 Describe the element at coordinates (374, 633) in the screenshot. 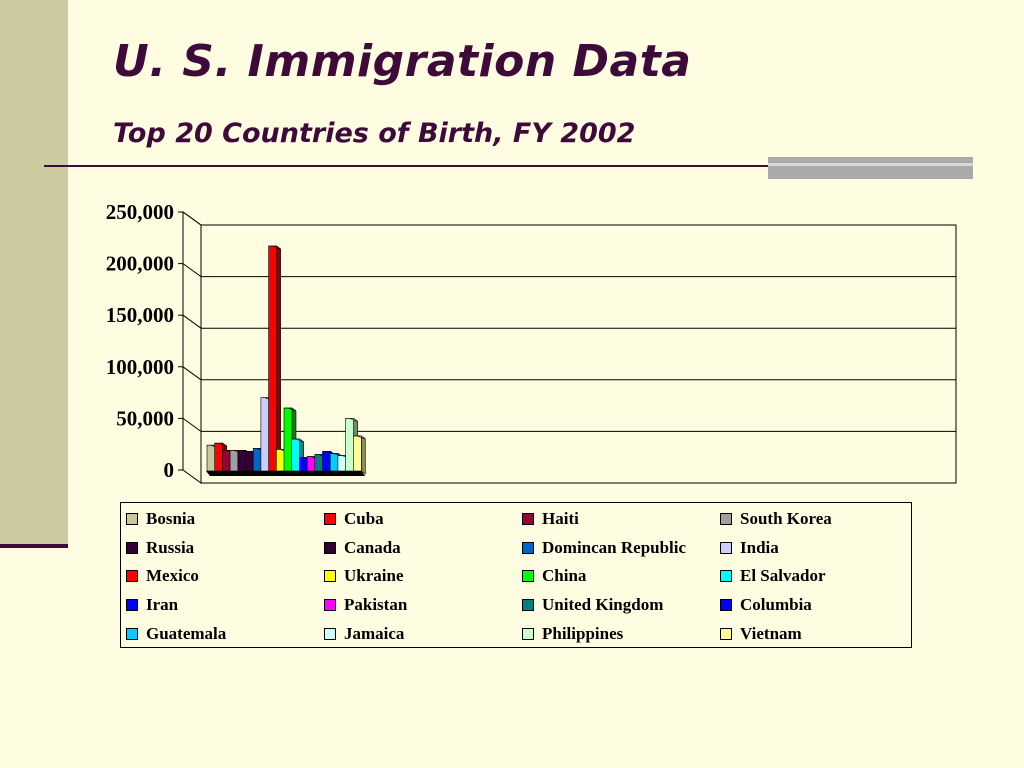

I see `legend-label: Jamaica` at that location.